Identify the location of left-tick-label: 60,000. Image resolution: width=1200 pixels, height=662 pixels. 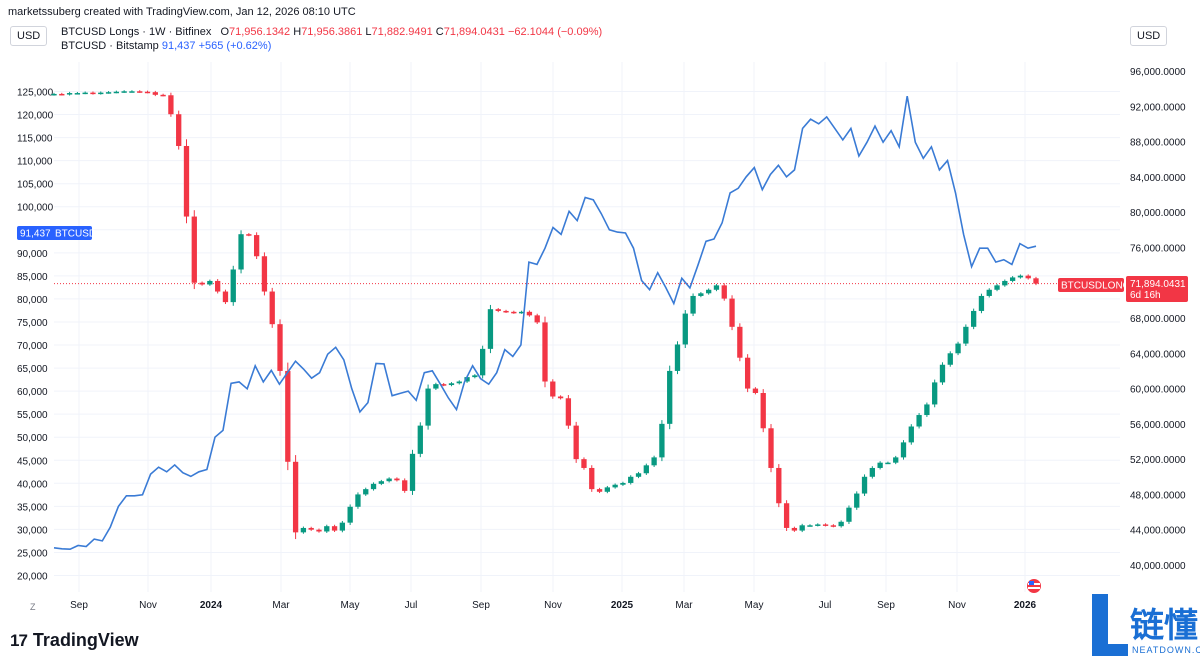
(32, 392).